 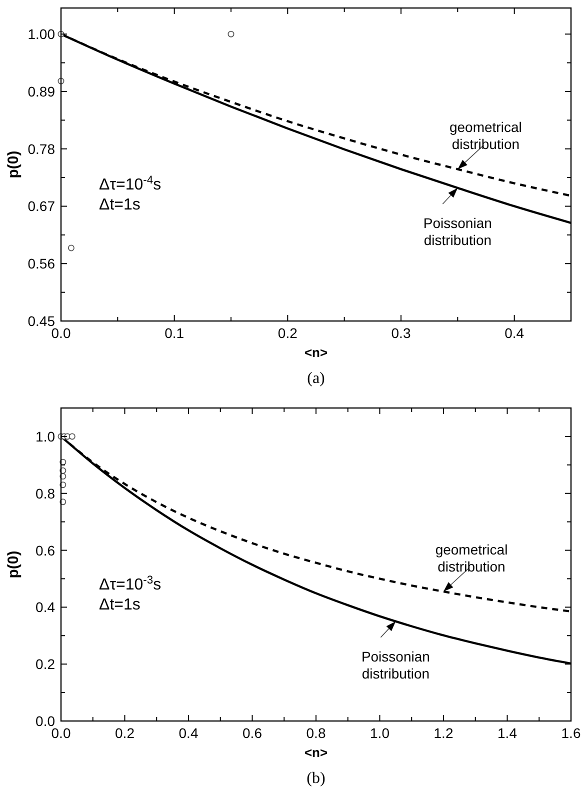 What do you see at coordinates (46, 607) in the screenshot?
I see `y-tick-label: 0.4` at bounding box center [46, 607].